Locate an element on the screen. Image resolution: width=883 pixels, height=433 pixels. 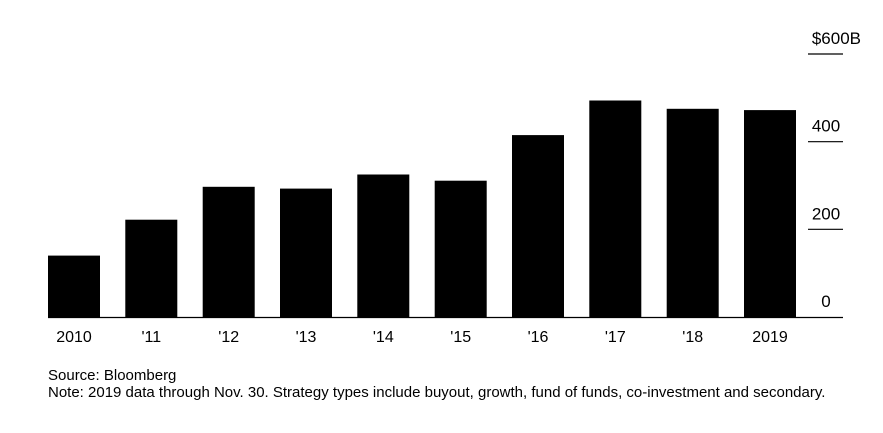
x-tick-label-6: '16 is located at coordinates (538, 337).